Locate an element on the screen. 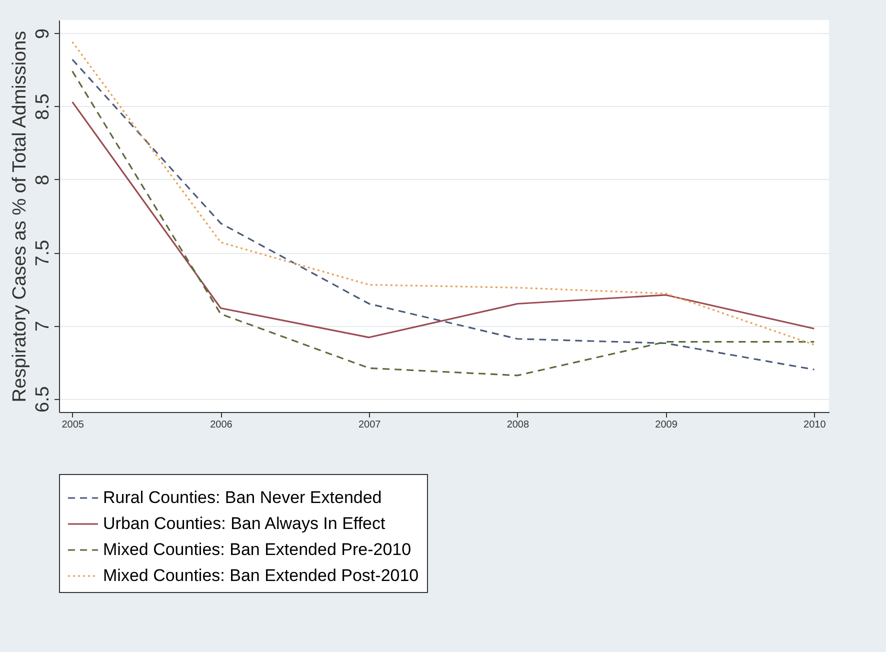 Image resolution: width=886 pixels, height=652 pixels. legend-label: Mixed Counties: Ban Extended Post-2010 is located at coordinates (261, 575).